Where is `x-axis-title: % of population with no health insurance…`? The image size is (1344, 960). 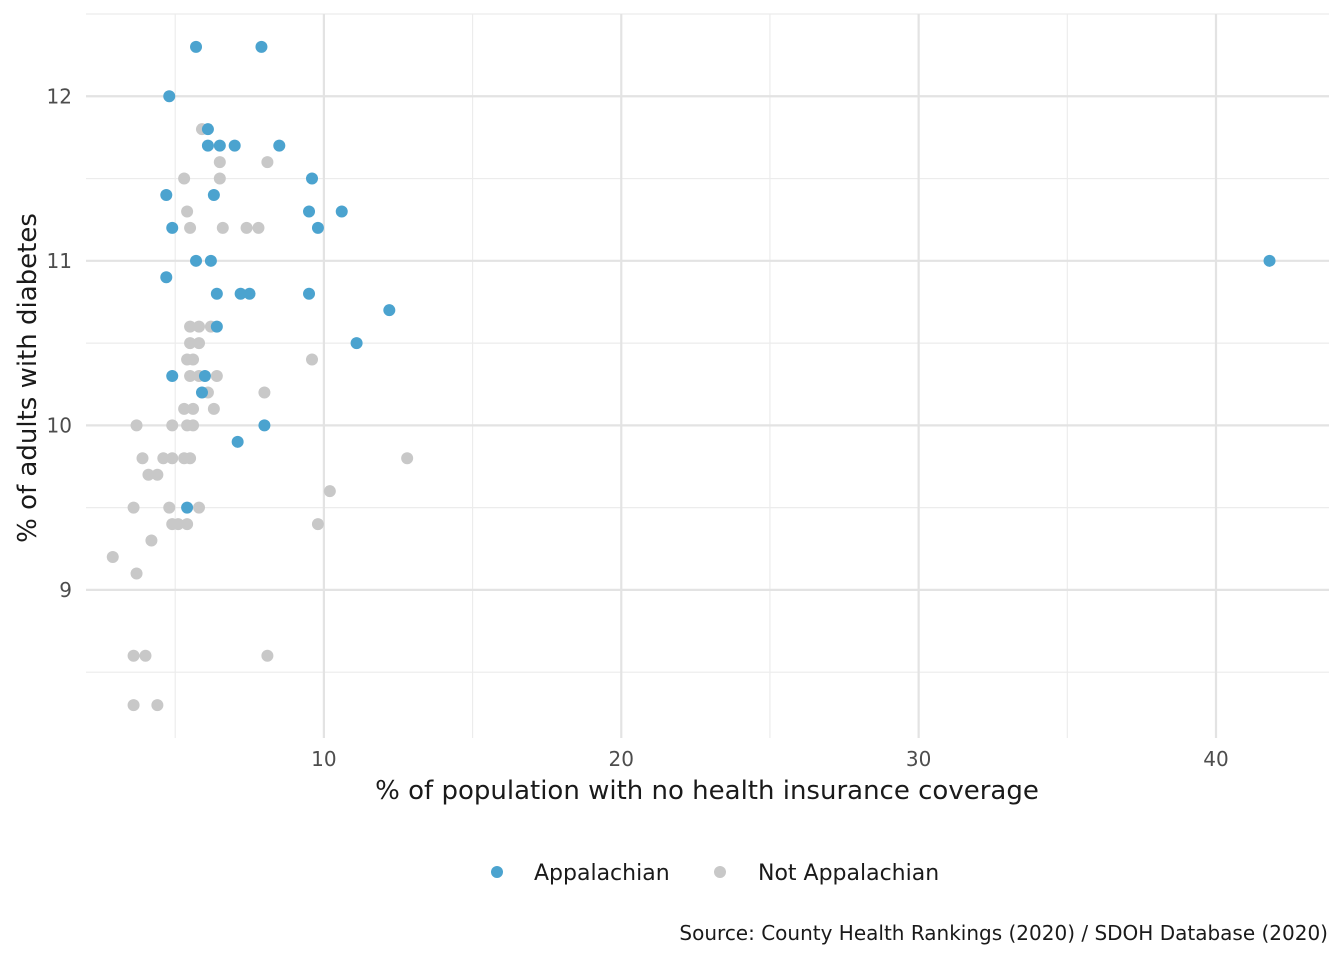 x-axis-title: % of population with no health insurance… is located at coordinates (707, 791).